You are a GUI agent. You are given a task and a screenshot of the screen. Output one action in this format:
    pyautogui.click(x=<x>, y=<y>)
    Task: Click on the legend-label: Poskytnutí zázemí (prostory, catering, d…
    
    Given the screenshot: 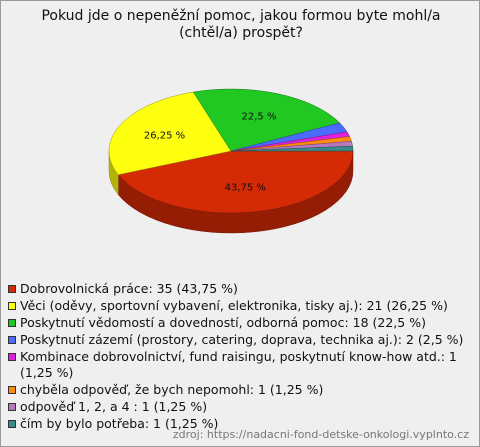 What is the action you would take?
    pyautogui.click(x=242, y=339)
    